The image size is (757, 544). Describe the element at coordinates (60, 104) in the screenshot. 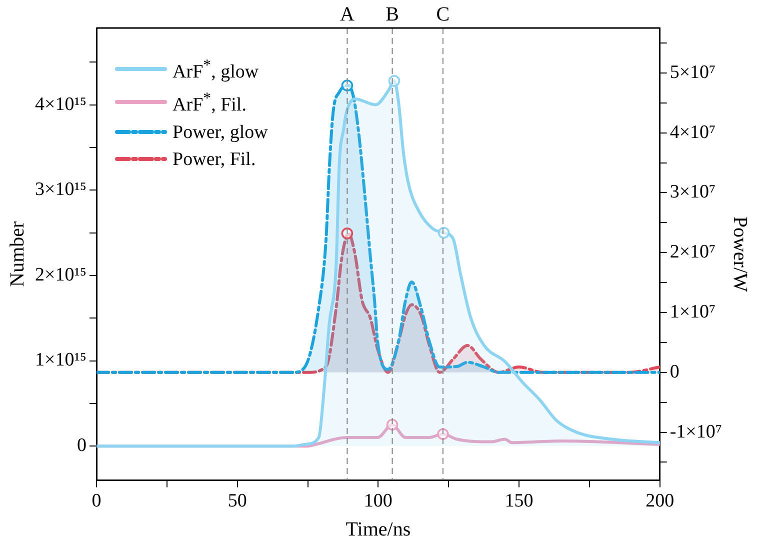

I see `y-tick-label: 4×10¹⁵` at that location.